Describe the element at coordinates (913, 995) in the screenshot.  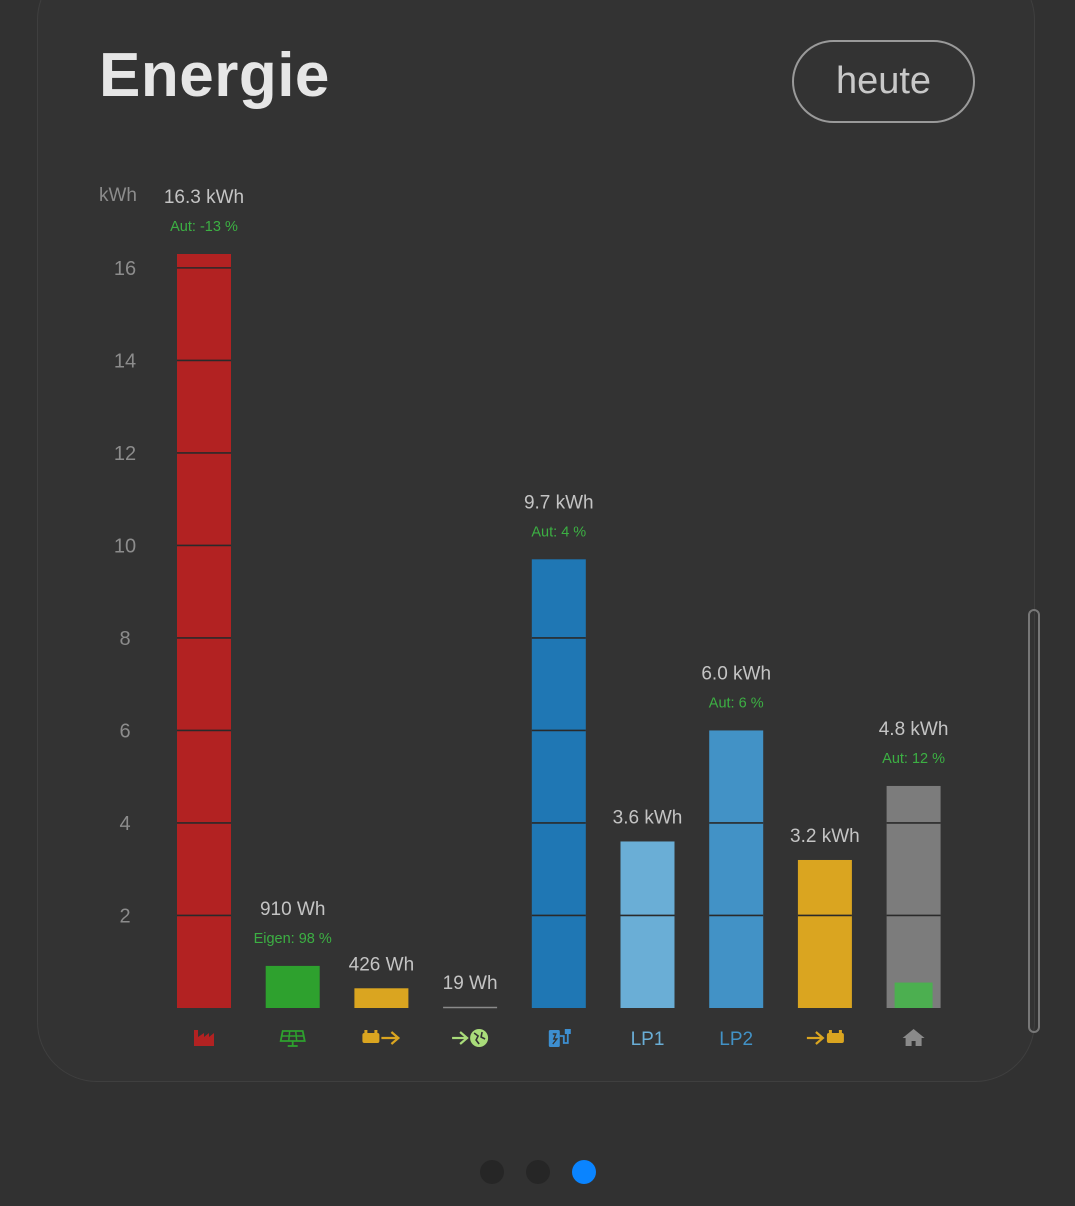
I see `bar-inner-house` at that location.